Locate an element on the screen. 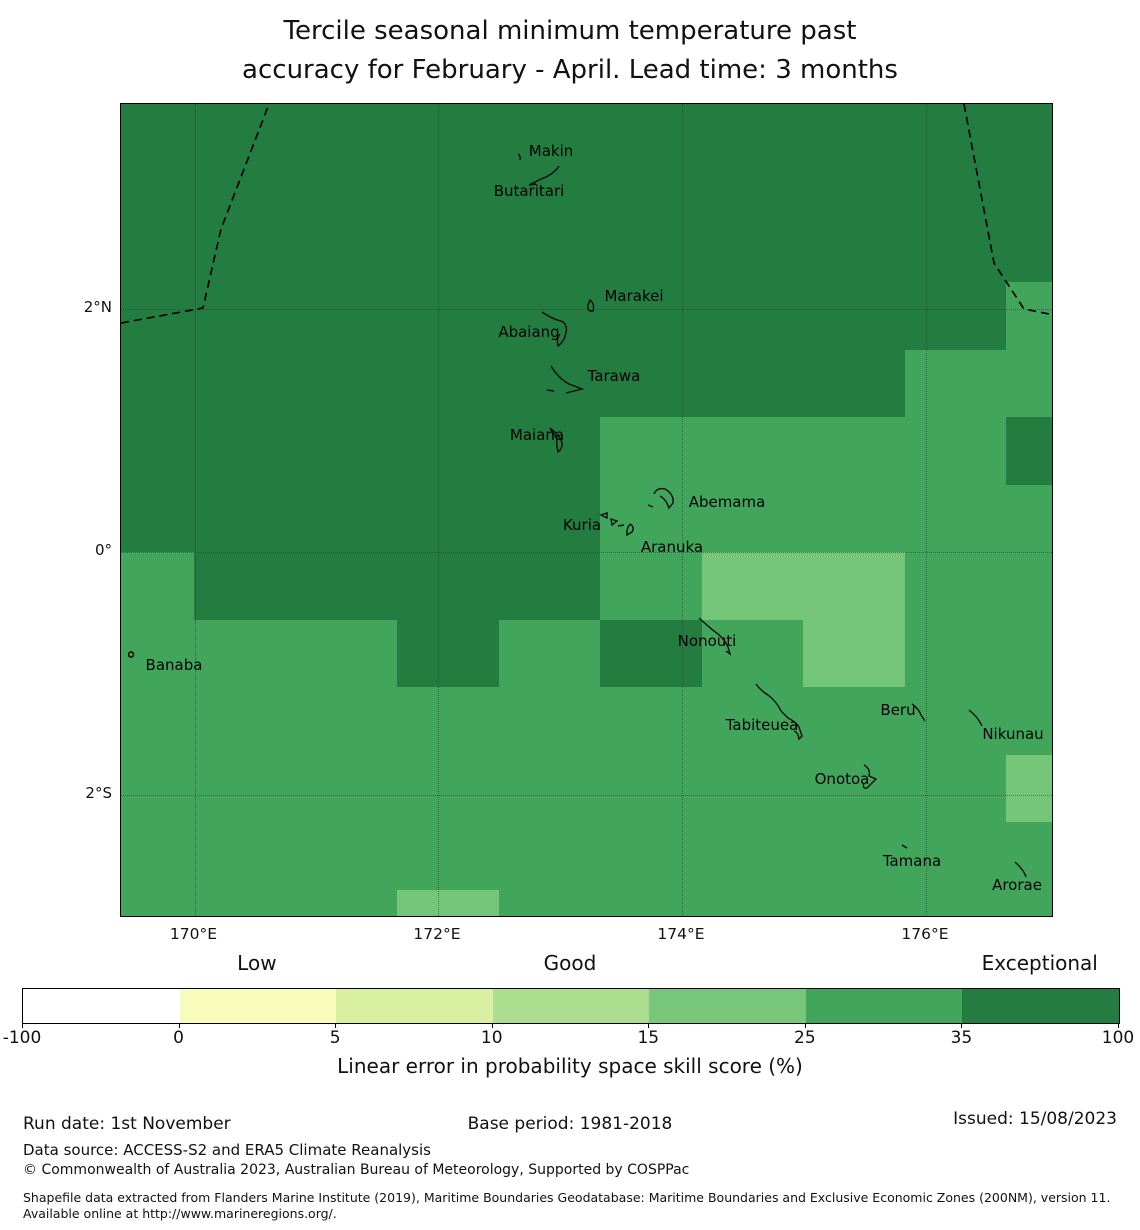 The width and height of the screenshot is (1140, 1230). footer-run-date: Run date: 1st November is located at coordinates (127, 1124).